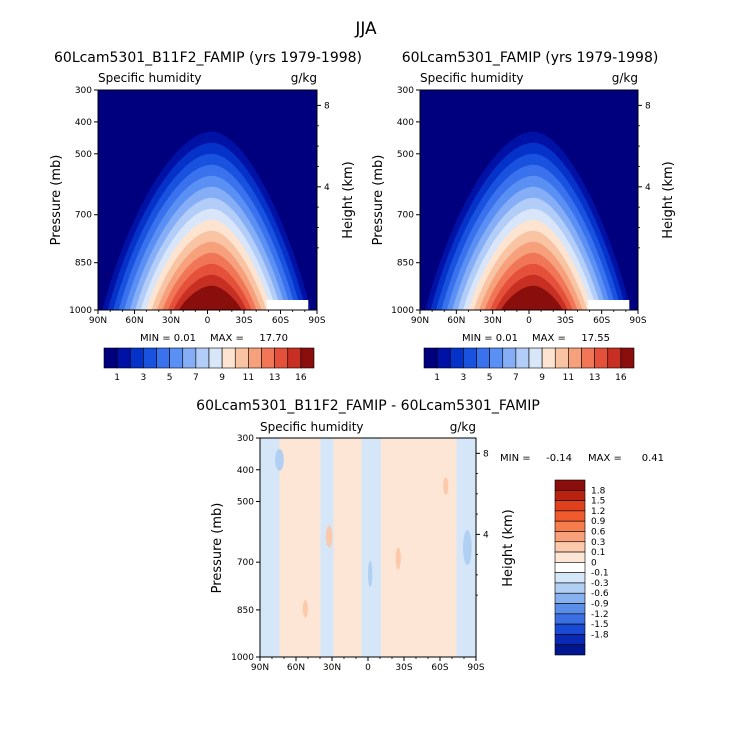 Image resolution: width=733 pixels, height=748 pixels. What do you see at coordinates (516, 378) in the screenshot?
I see `colorbar-label: 7` at bounding box center [516, 378].